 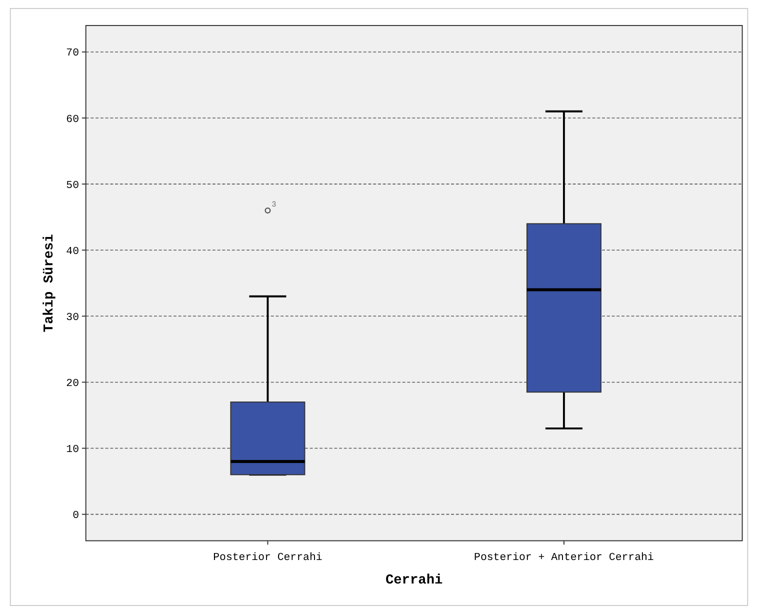 What do you see at coordinates (73, 384) in the screenshot?
I see `y-tick-label: 20` at bounding box center [73, 384].